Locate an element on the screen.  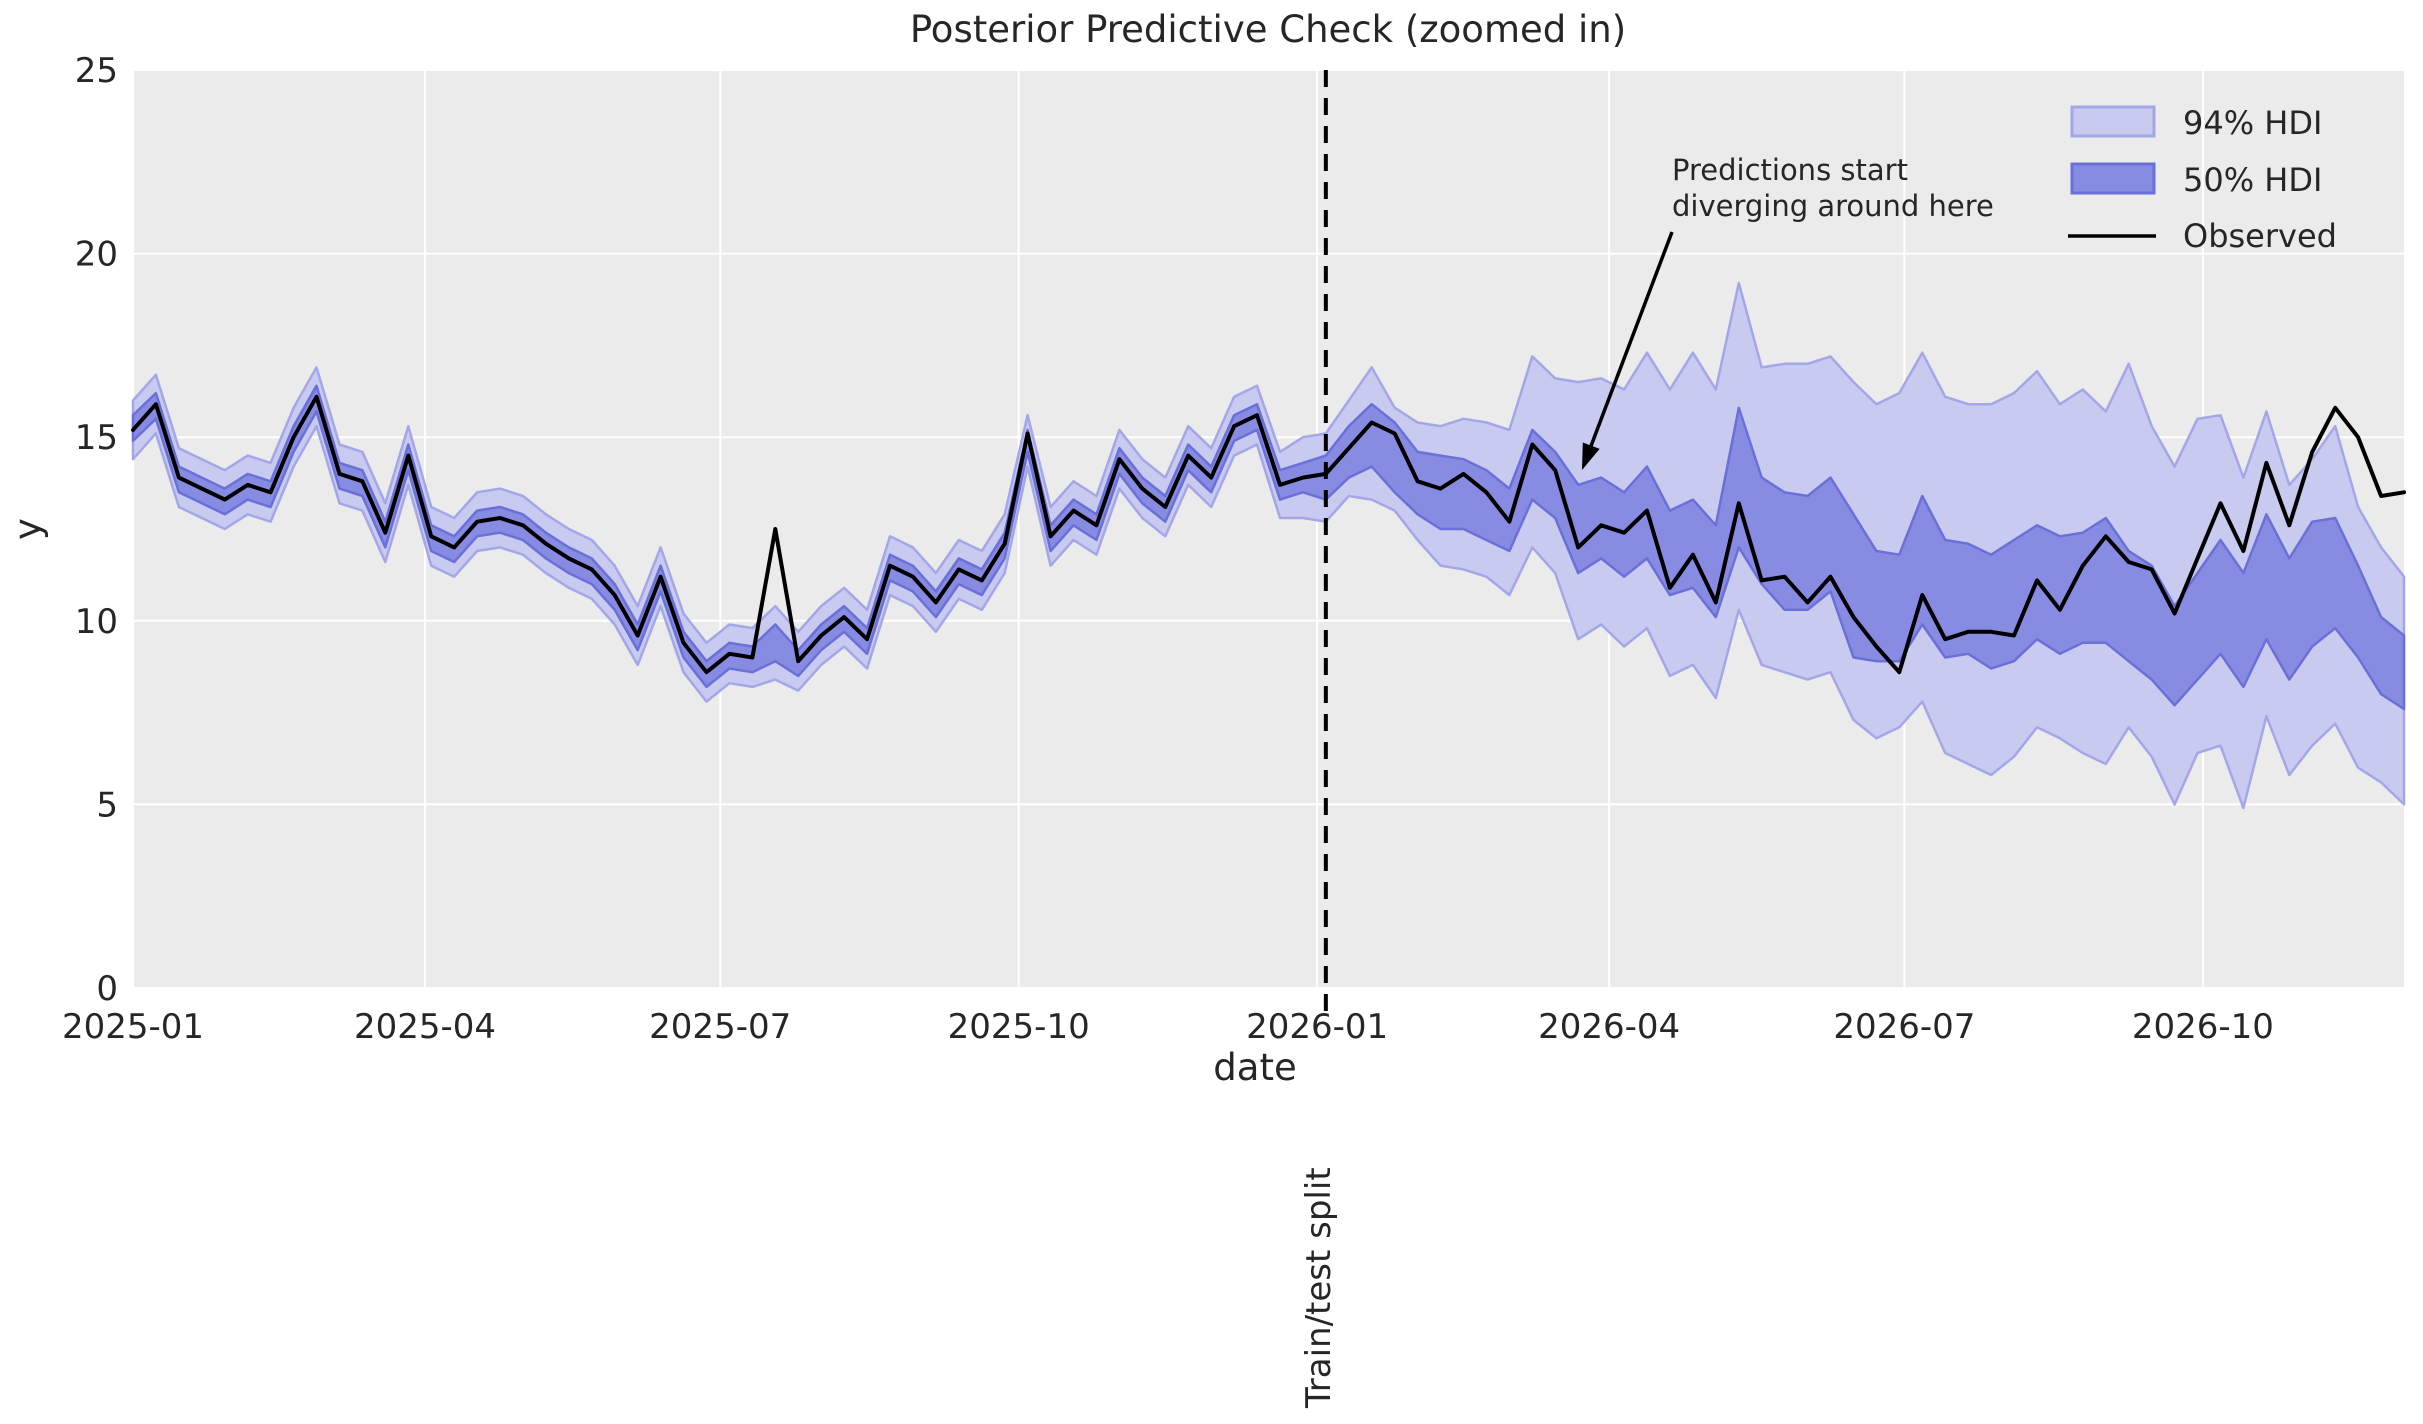
x-tick-label: 2025-10 is located at coordinates (1019, 1027).